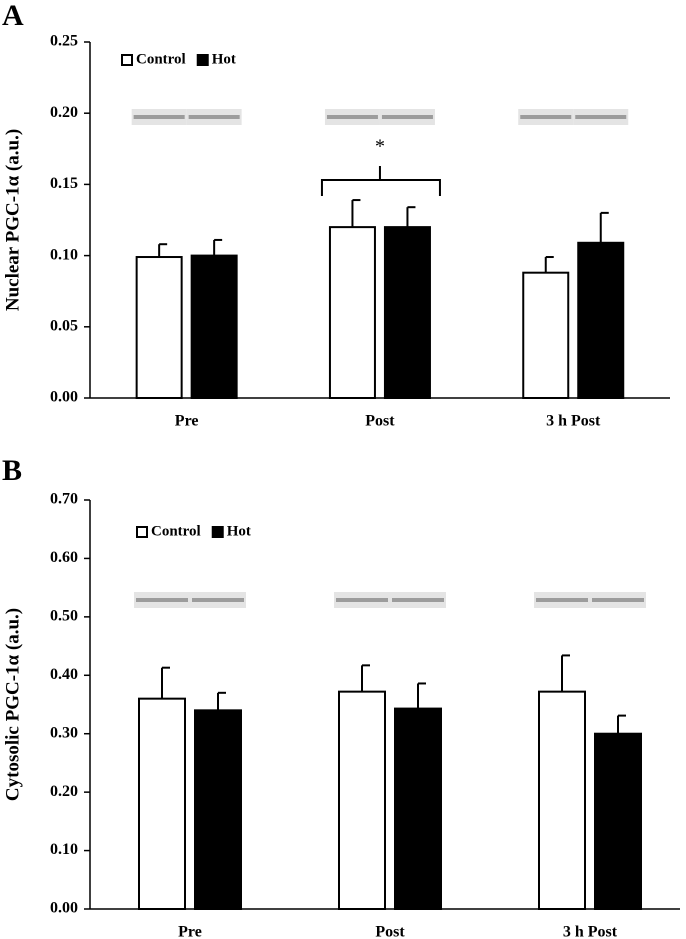 The image size is (686, 939). What do you see at coordinates (64, 674) in the screenshot?
I see `y-tick-label: 0.40` at bounding box center [64, 674].